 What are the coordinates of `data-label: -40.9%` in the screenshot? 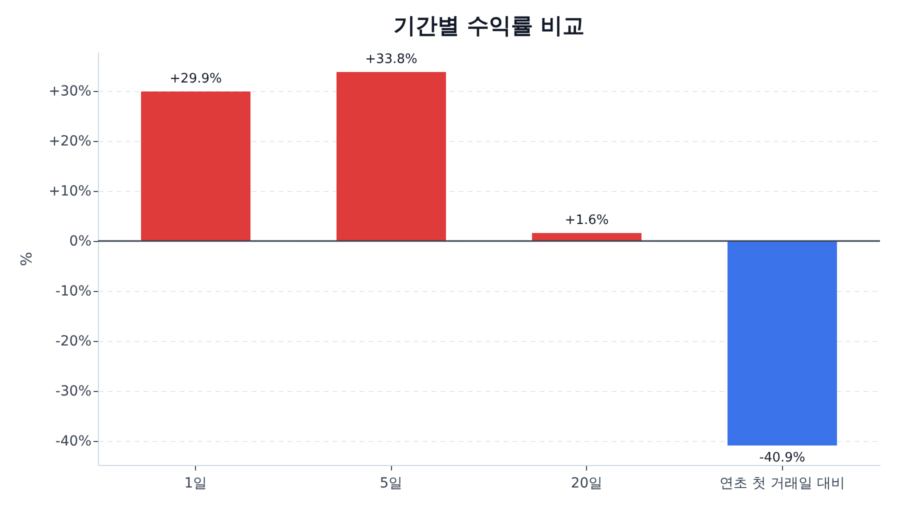 It's located at (782, 458).